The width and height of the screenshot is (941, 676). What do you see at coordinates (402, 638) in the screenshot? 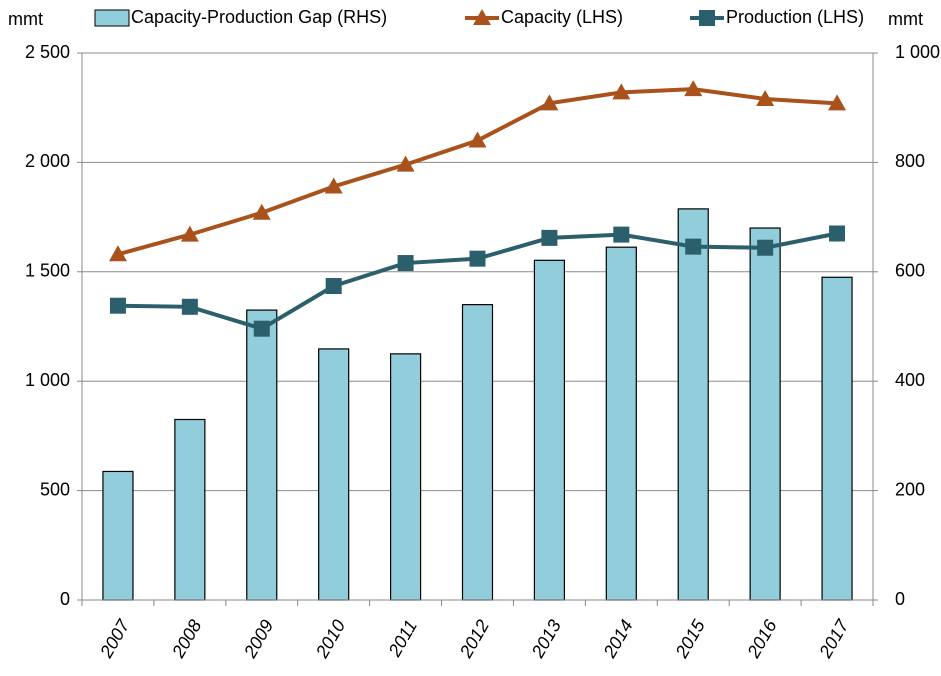
I see `x-tick-label: 2011` at bounding box center [402, 638].